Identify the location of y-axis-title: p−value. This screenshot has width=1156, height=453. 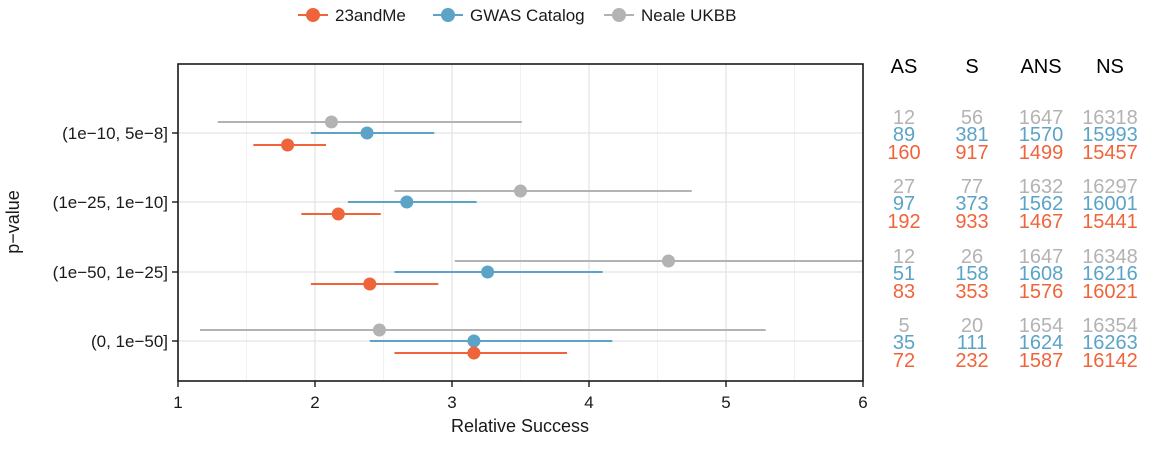
(13, 222).